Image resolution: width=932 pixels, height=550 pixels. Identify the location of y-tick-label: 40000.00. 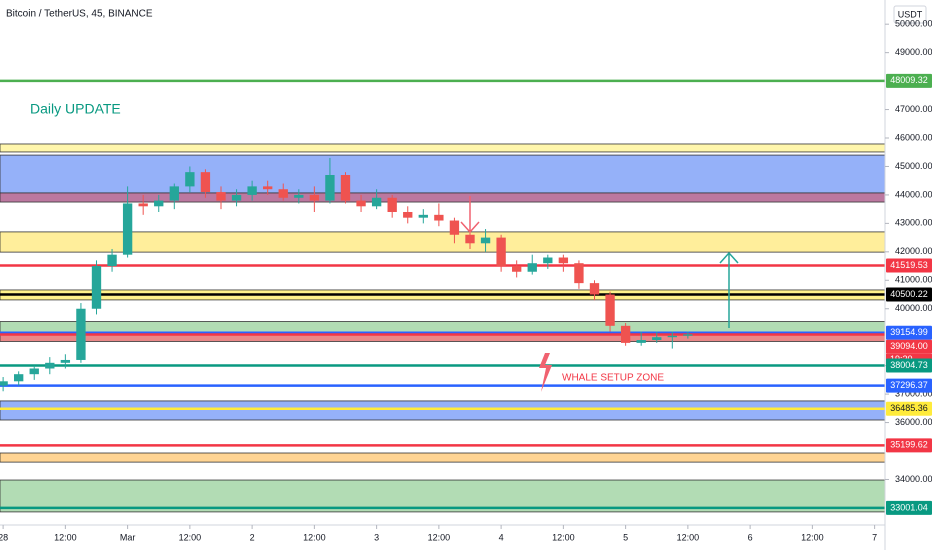
(913, 308).